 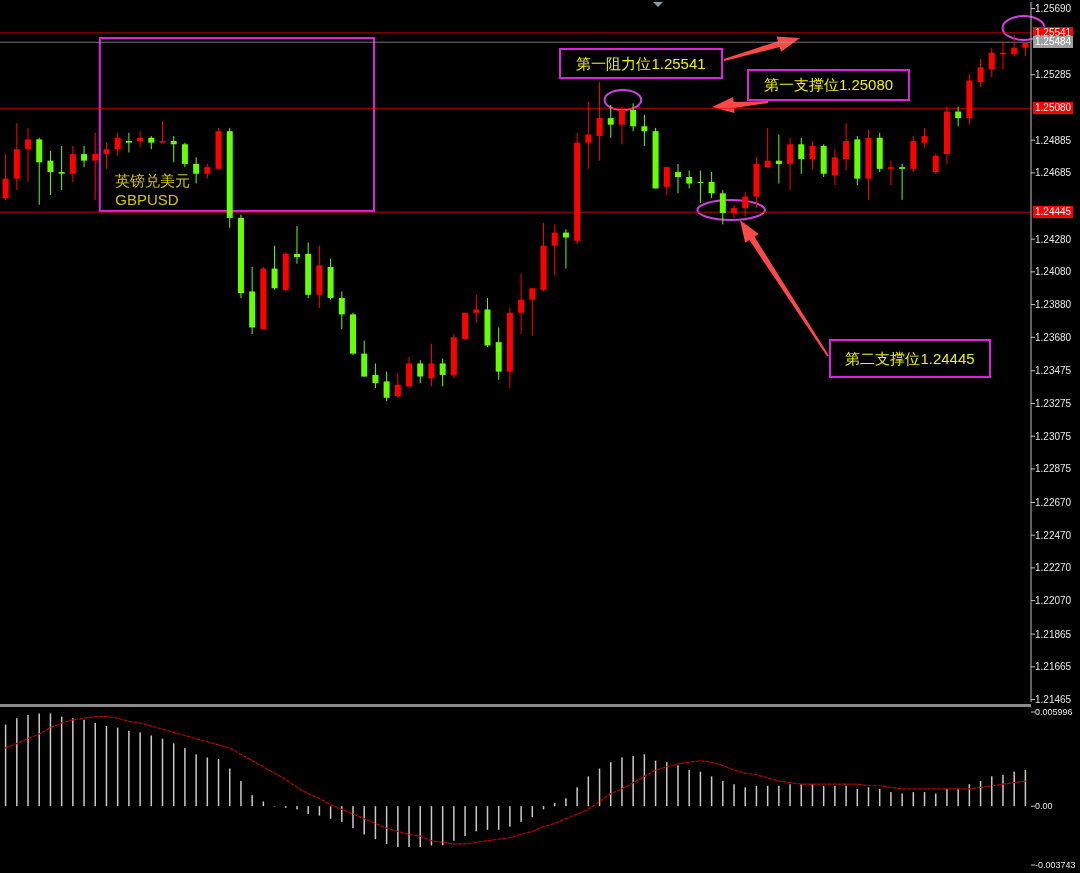 What do you see at coordinates (1053, 371) in the screenshot?
I see `y-tick-label: 1.23475` at bounding box center [1053, 371].